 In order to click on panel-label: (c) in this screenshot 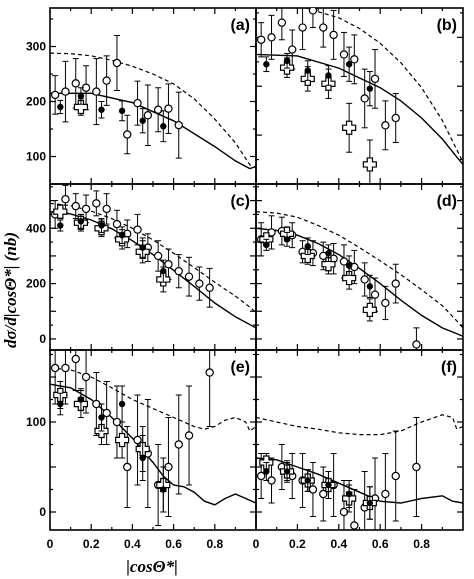, I will do `click(240, 201)`.